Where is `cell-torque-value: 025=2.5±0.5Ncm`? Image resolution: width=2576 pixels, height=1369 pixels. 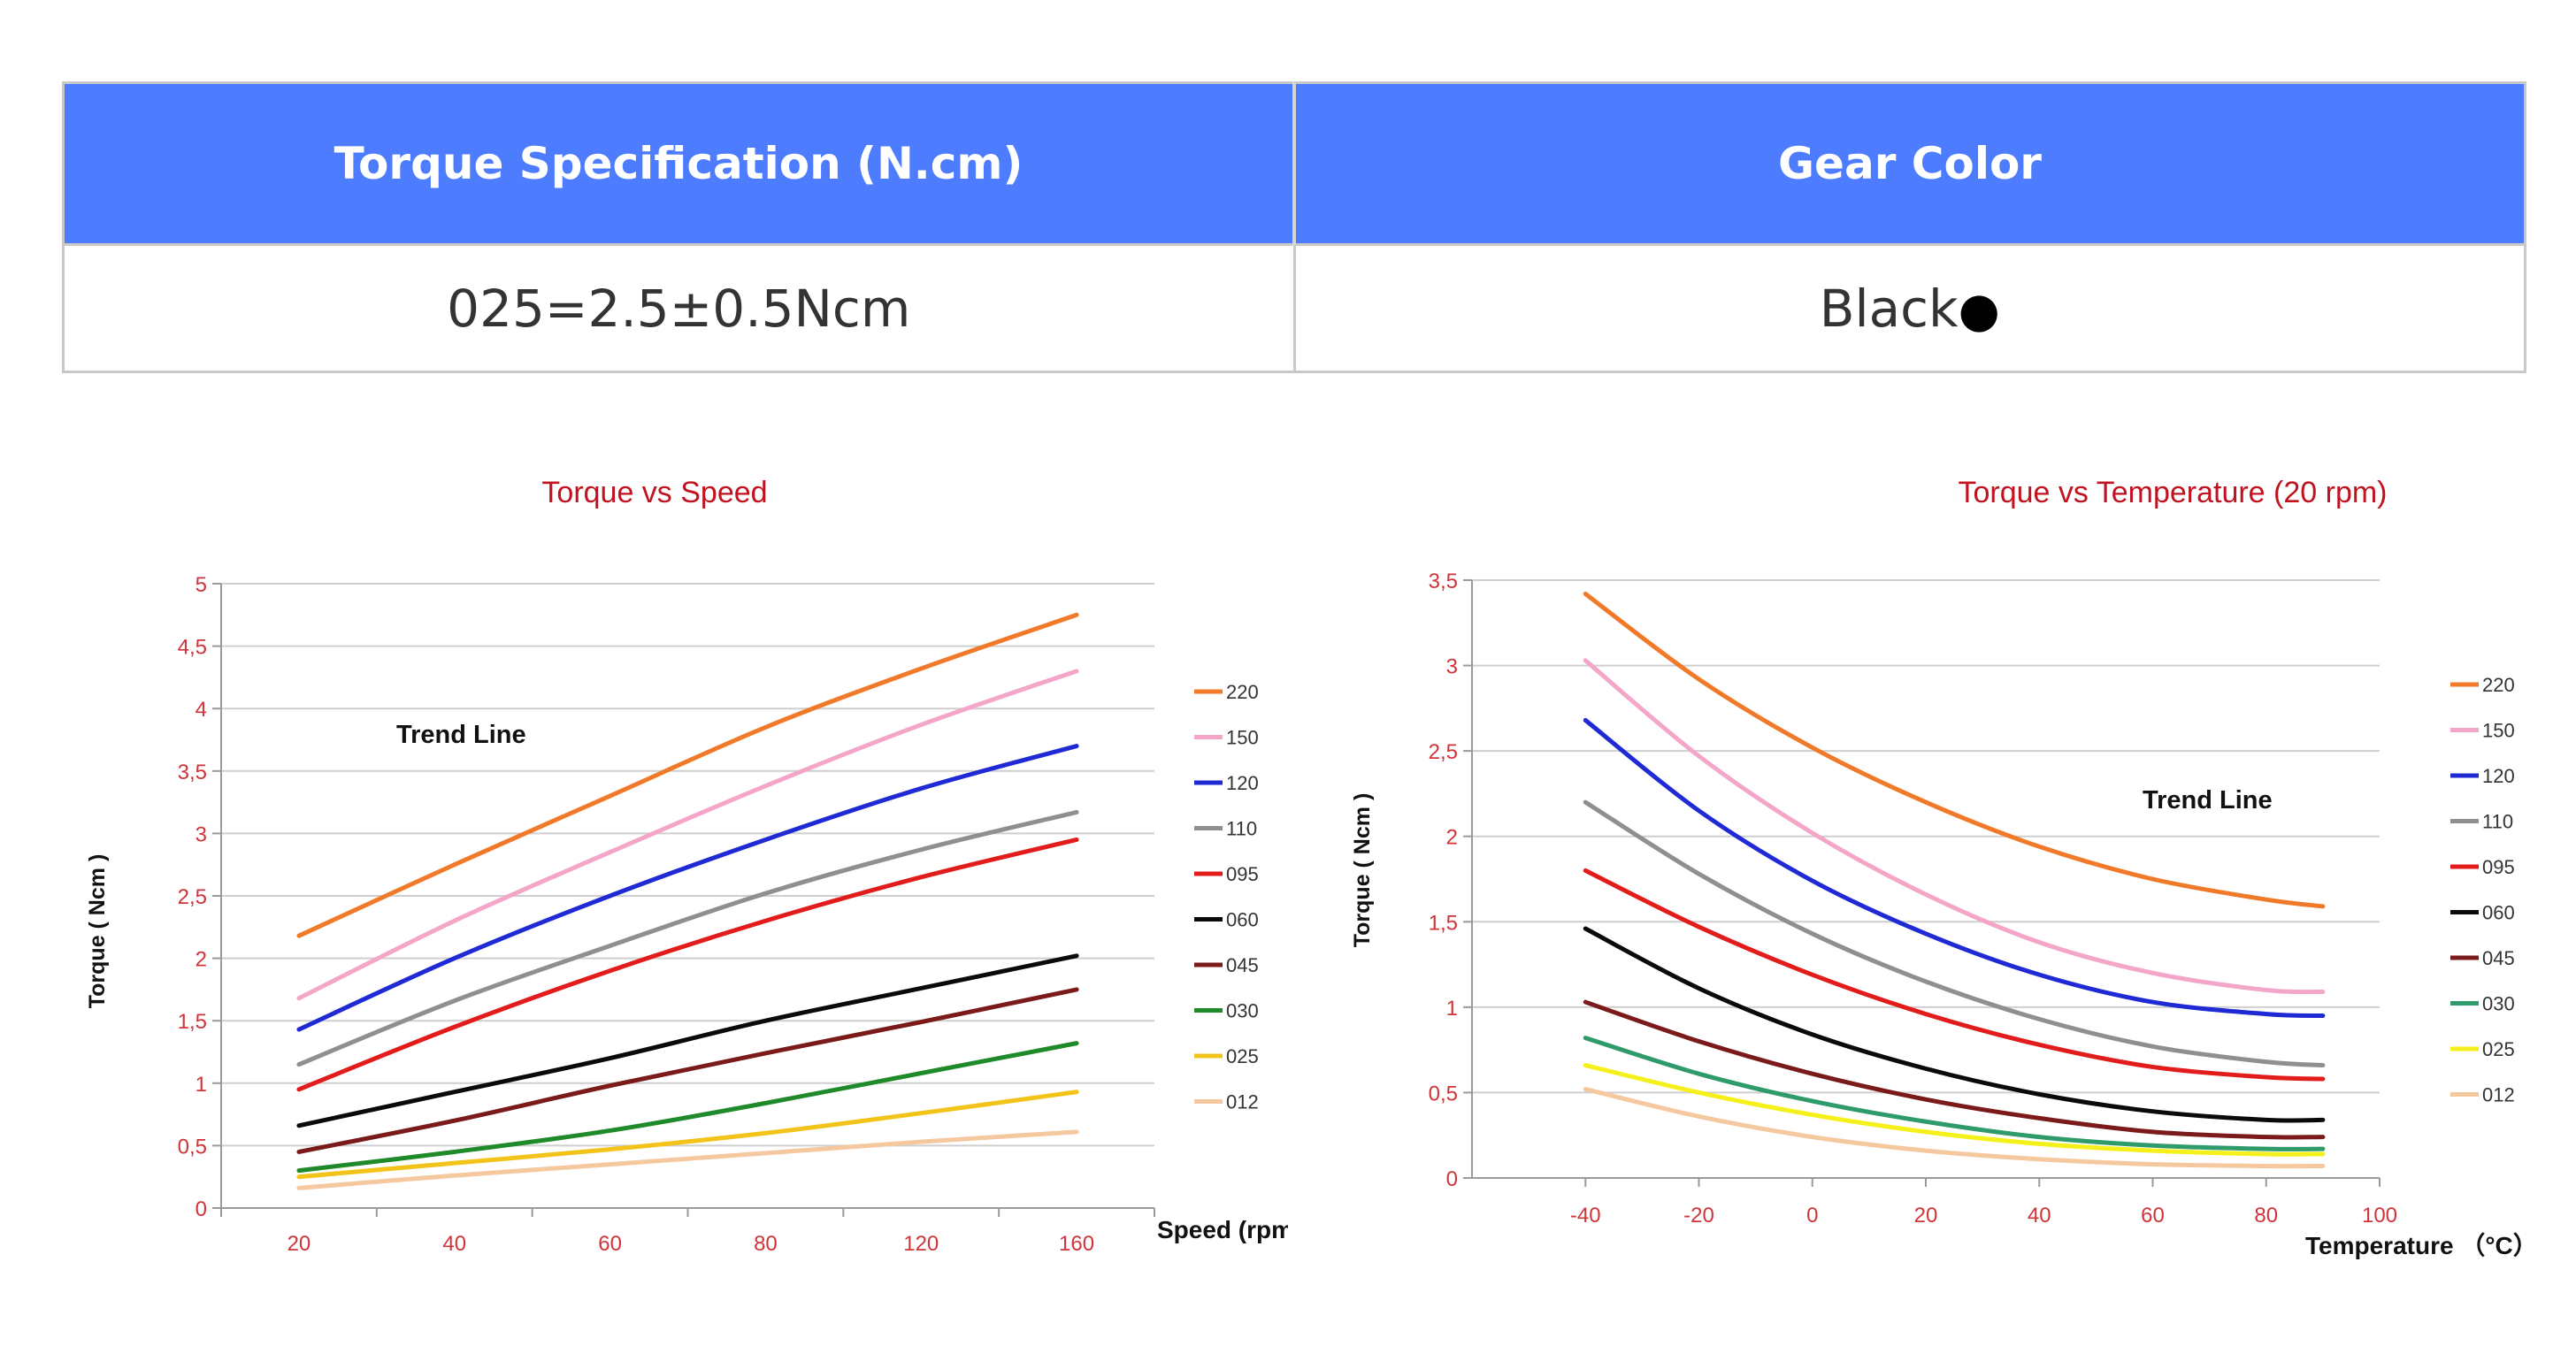 cell-torque-value: 025=2.5±0.5Ncm is located at coordinates (679, 308).